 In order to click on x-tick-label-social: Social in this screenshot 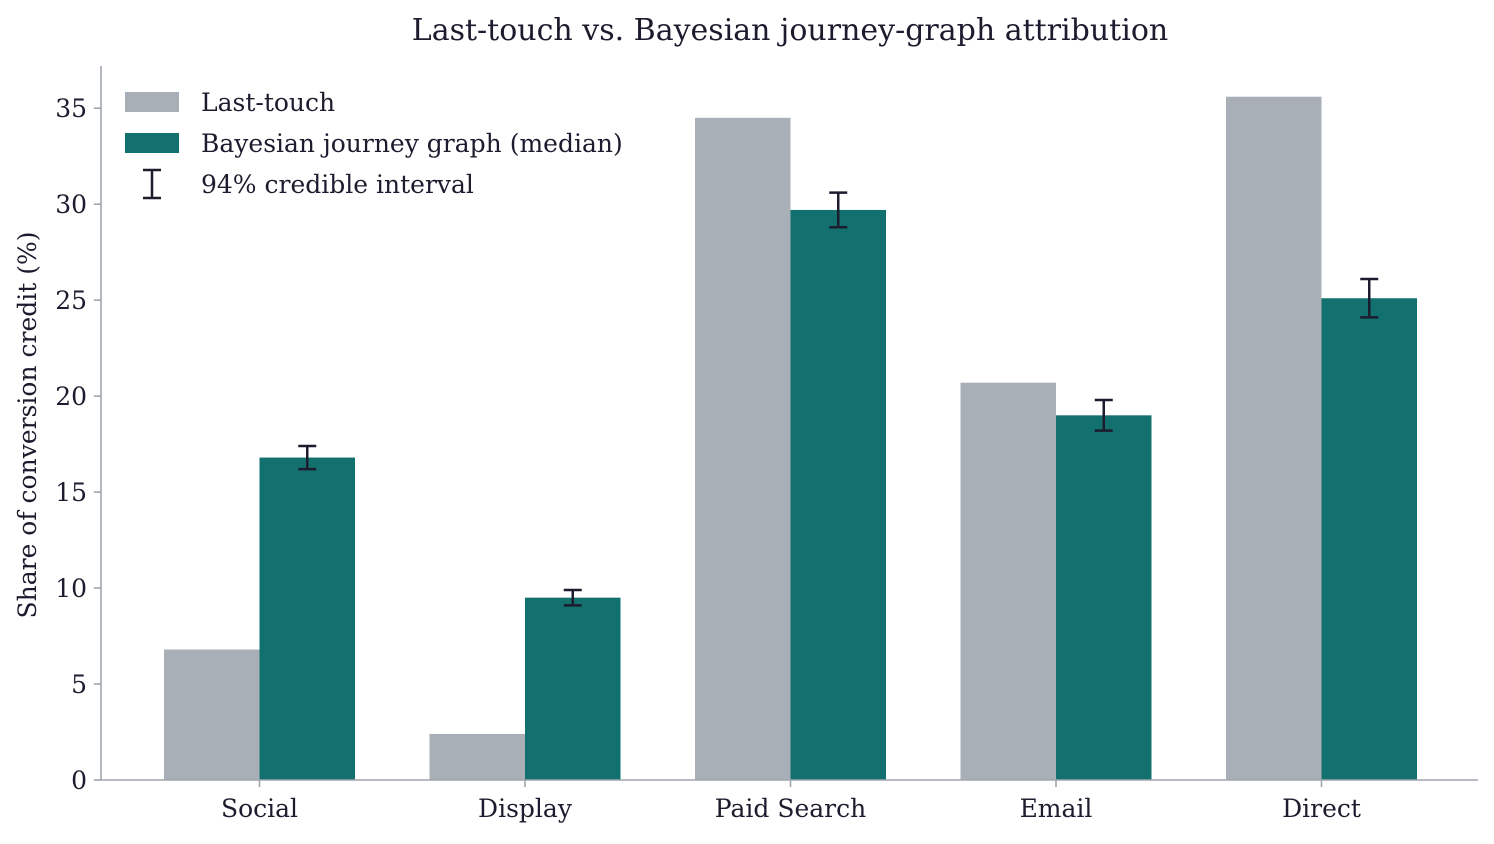, I will do `click(259, 808)`.